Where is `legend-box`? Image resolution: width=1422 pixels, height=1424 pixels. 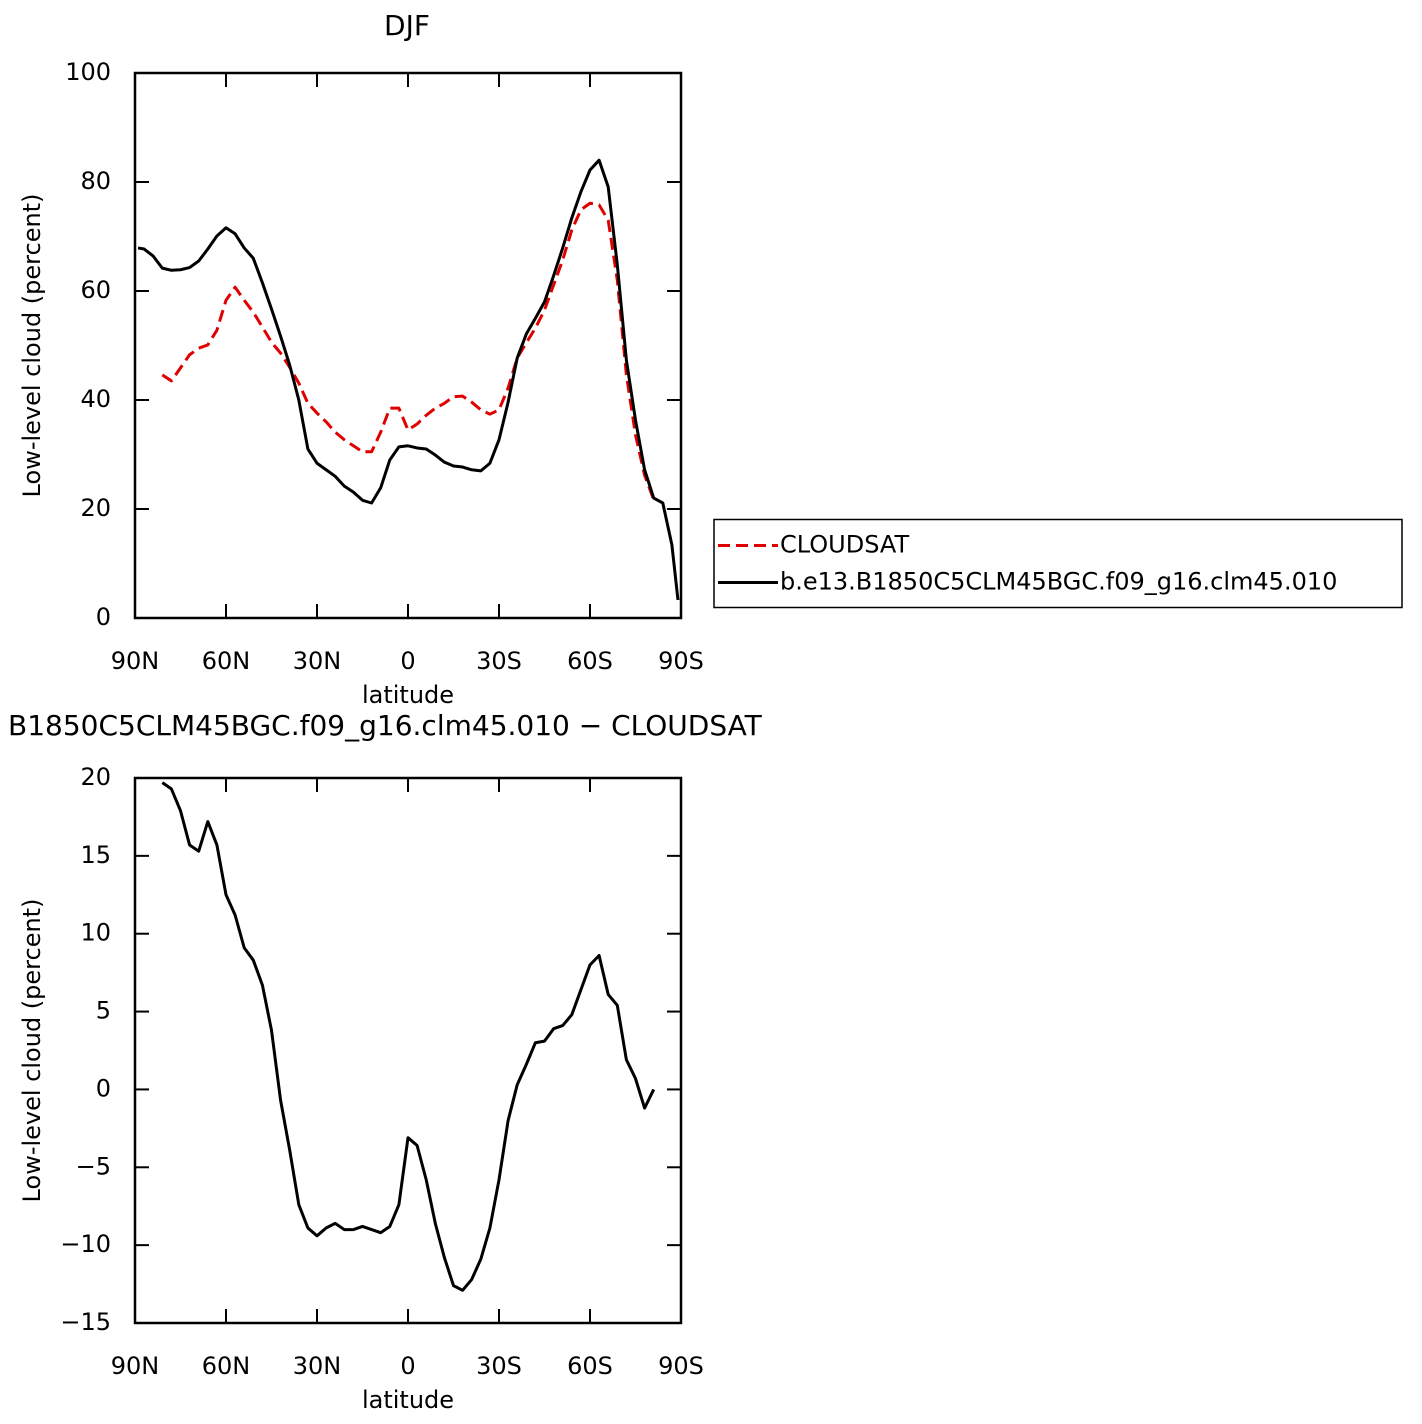 legend-box is located at coordinates (1058, 563).